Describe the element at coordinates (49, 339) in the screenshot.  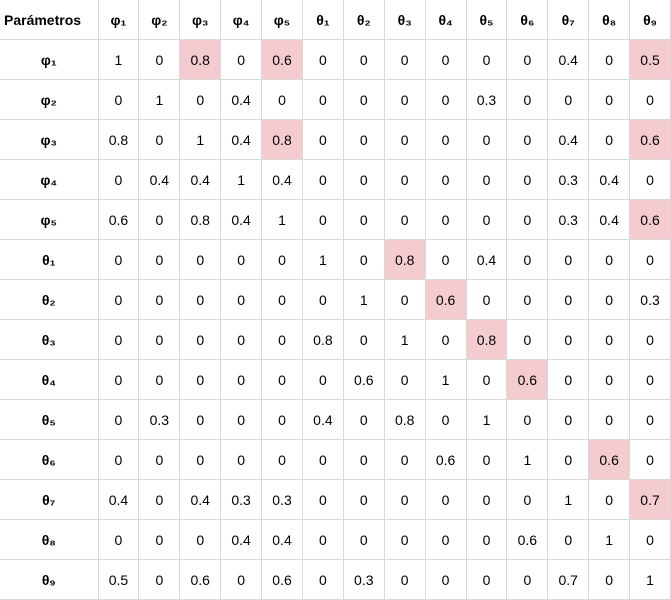
I see `row-header-cell: θ₃` at that location.